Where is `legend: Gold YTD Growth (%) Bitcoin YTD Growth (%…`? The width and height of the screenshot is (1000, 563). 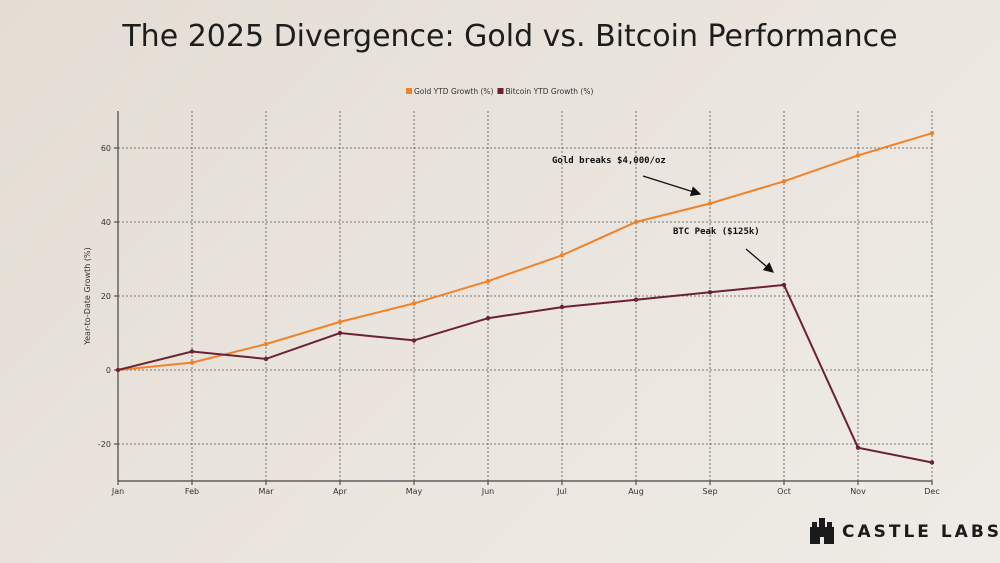 legend: Gold YTD Growth (%) Bitcoin YTD Growth (%… is located at coordinates (499, 91).